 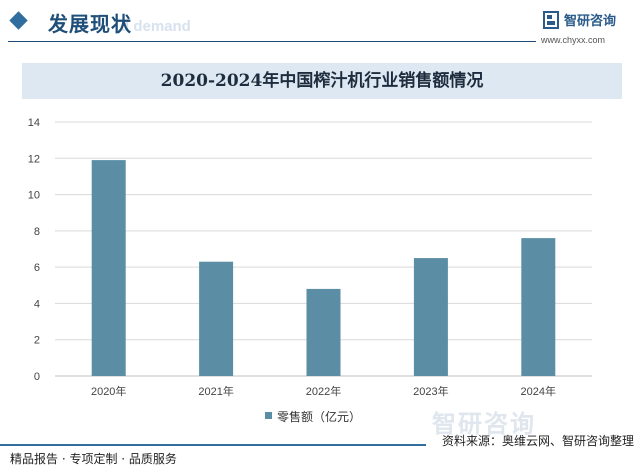 I want to click on brand-logo-icon, so click(x=551, y=20).